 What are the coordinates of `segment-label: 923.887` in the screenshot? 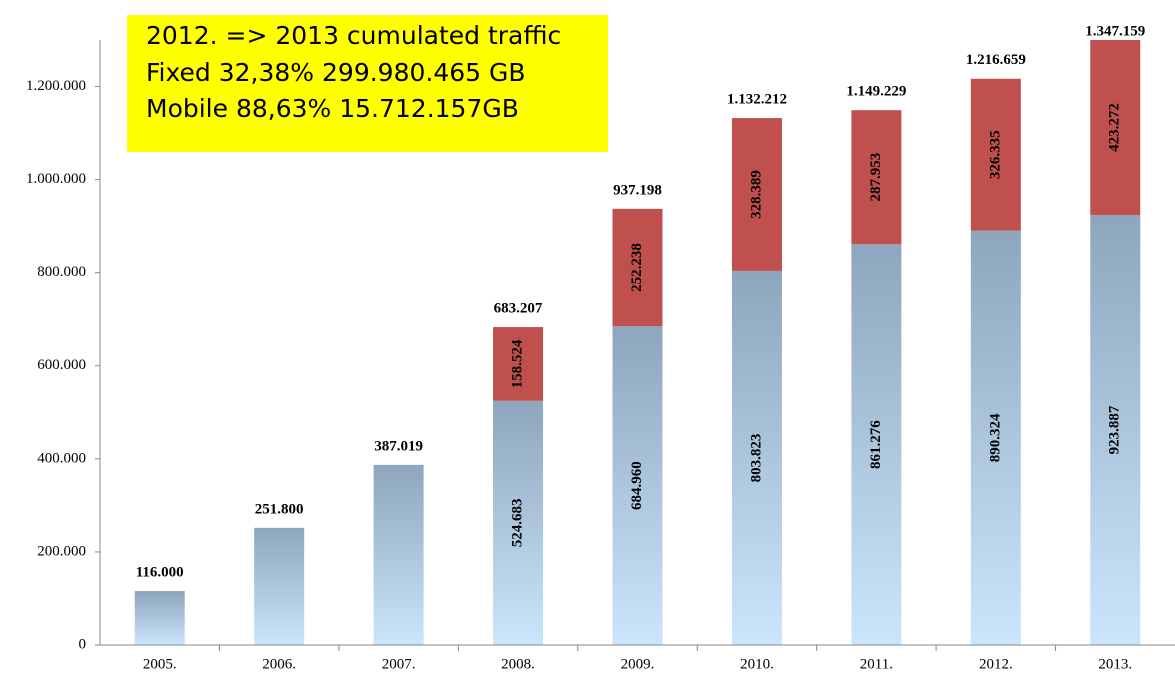 It's located at (1115, 429).